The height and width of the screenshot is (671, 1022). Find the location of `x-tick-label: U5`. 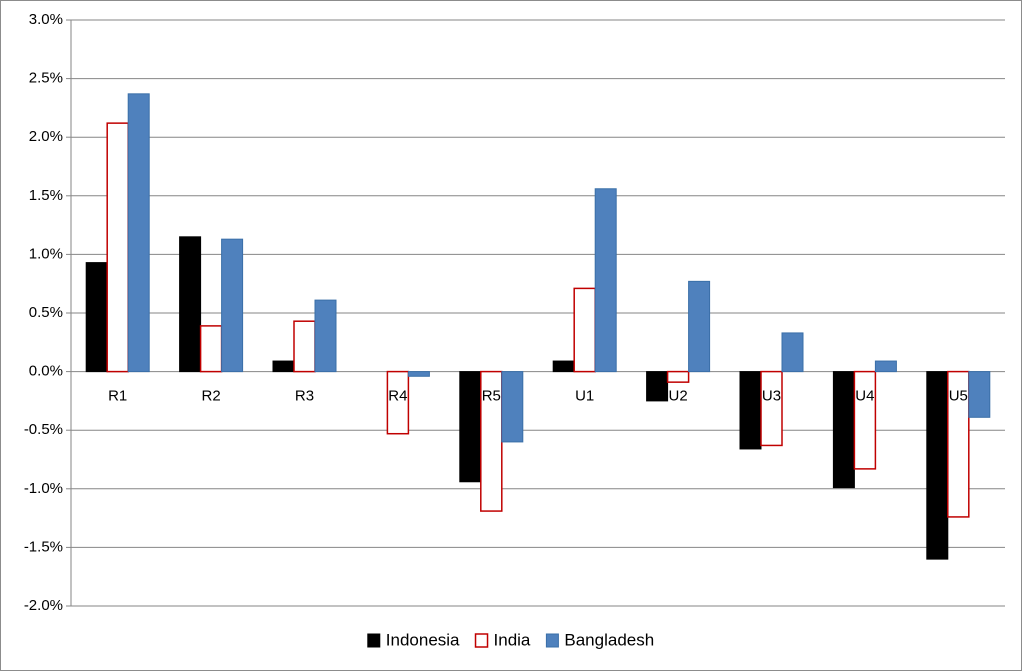

x-tick-label: U5 is located at coordinates (958, 396).